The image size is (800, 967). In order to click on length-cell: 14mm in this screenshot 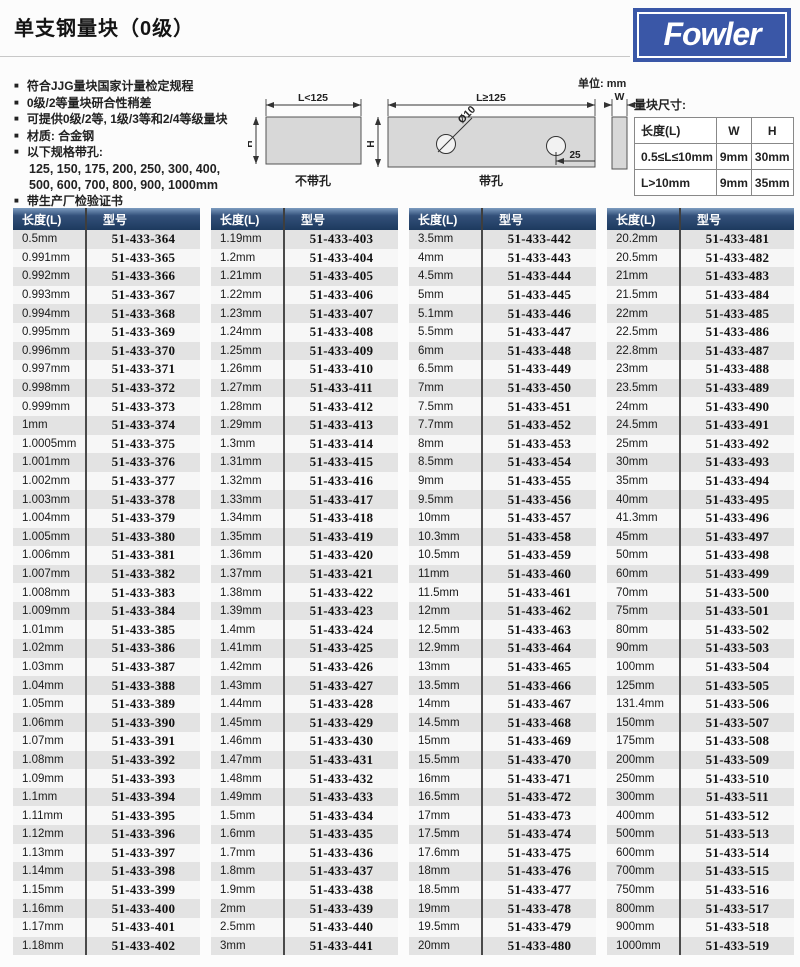, I will do `click(434, 704)`.